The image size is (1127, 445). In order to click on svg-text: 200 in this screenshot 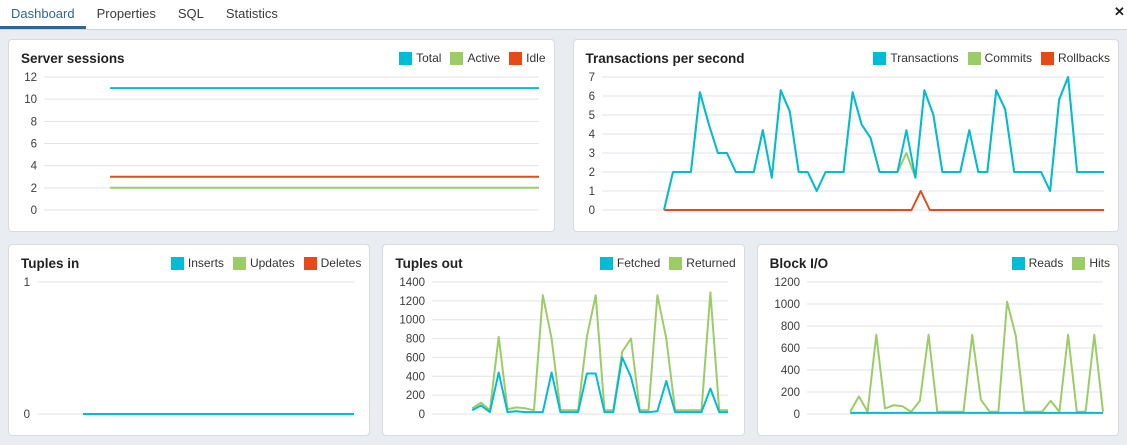, I will do `click(415, 396)`.